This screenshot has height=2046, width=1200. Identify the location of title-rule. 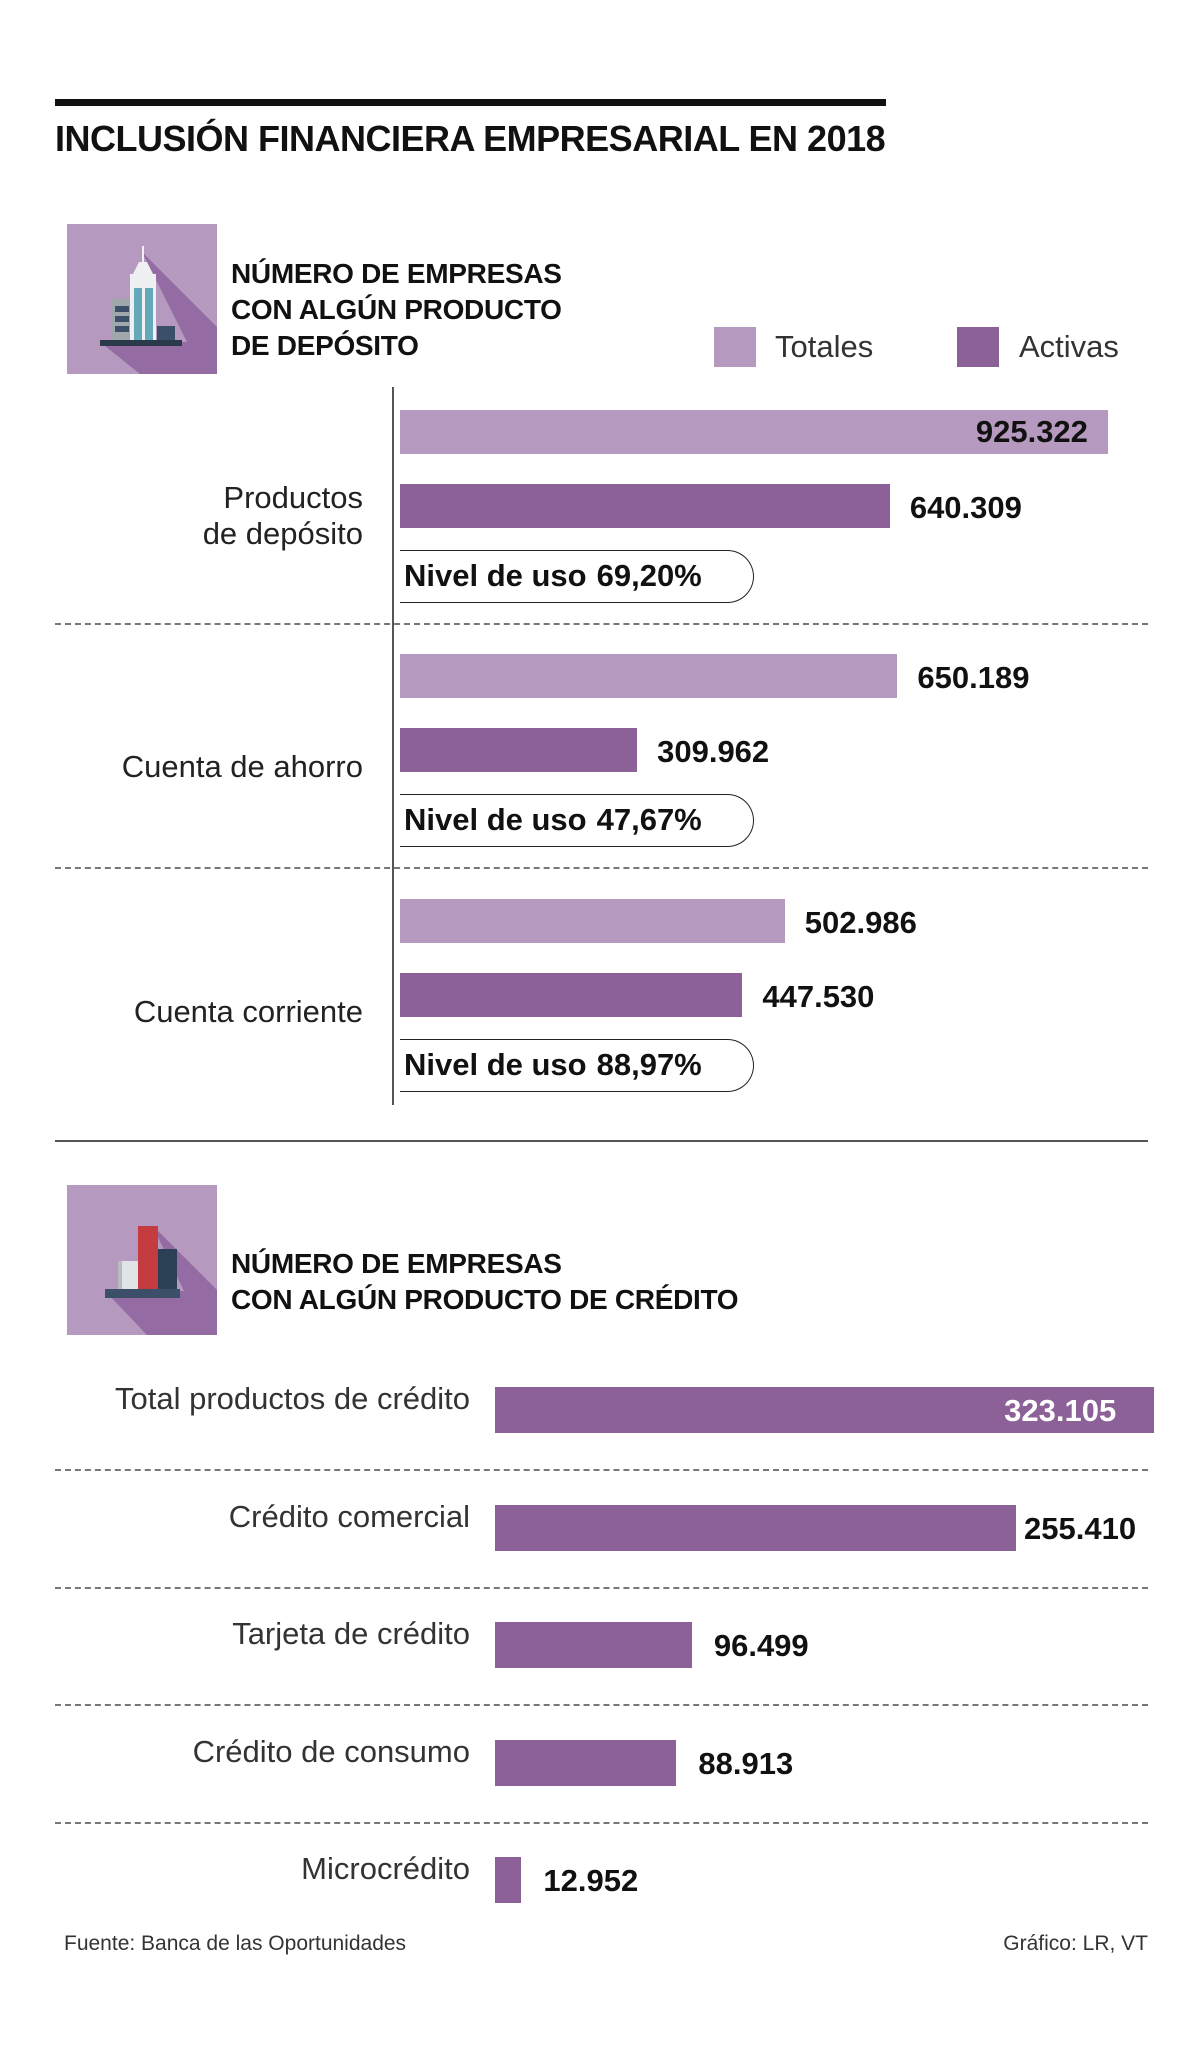
(470, 102).